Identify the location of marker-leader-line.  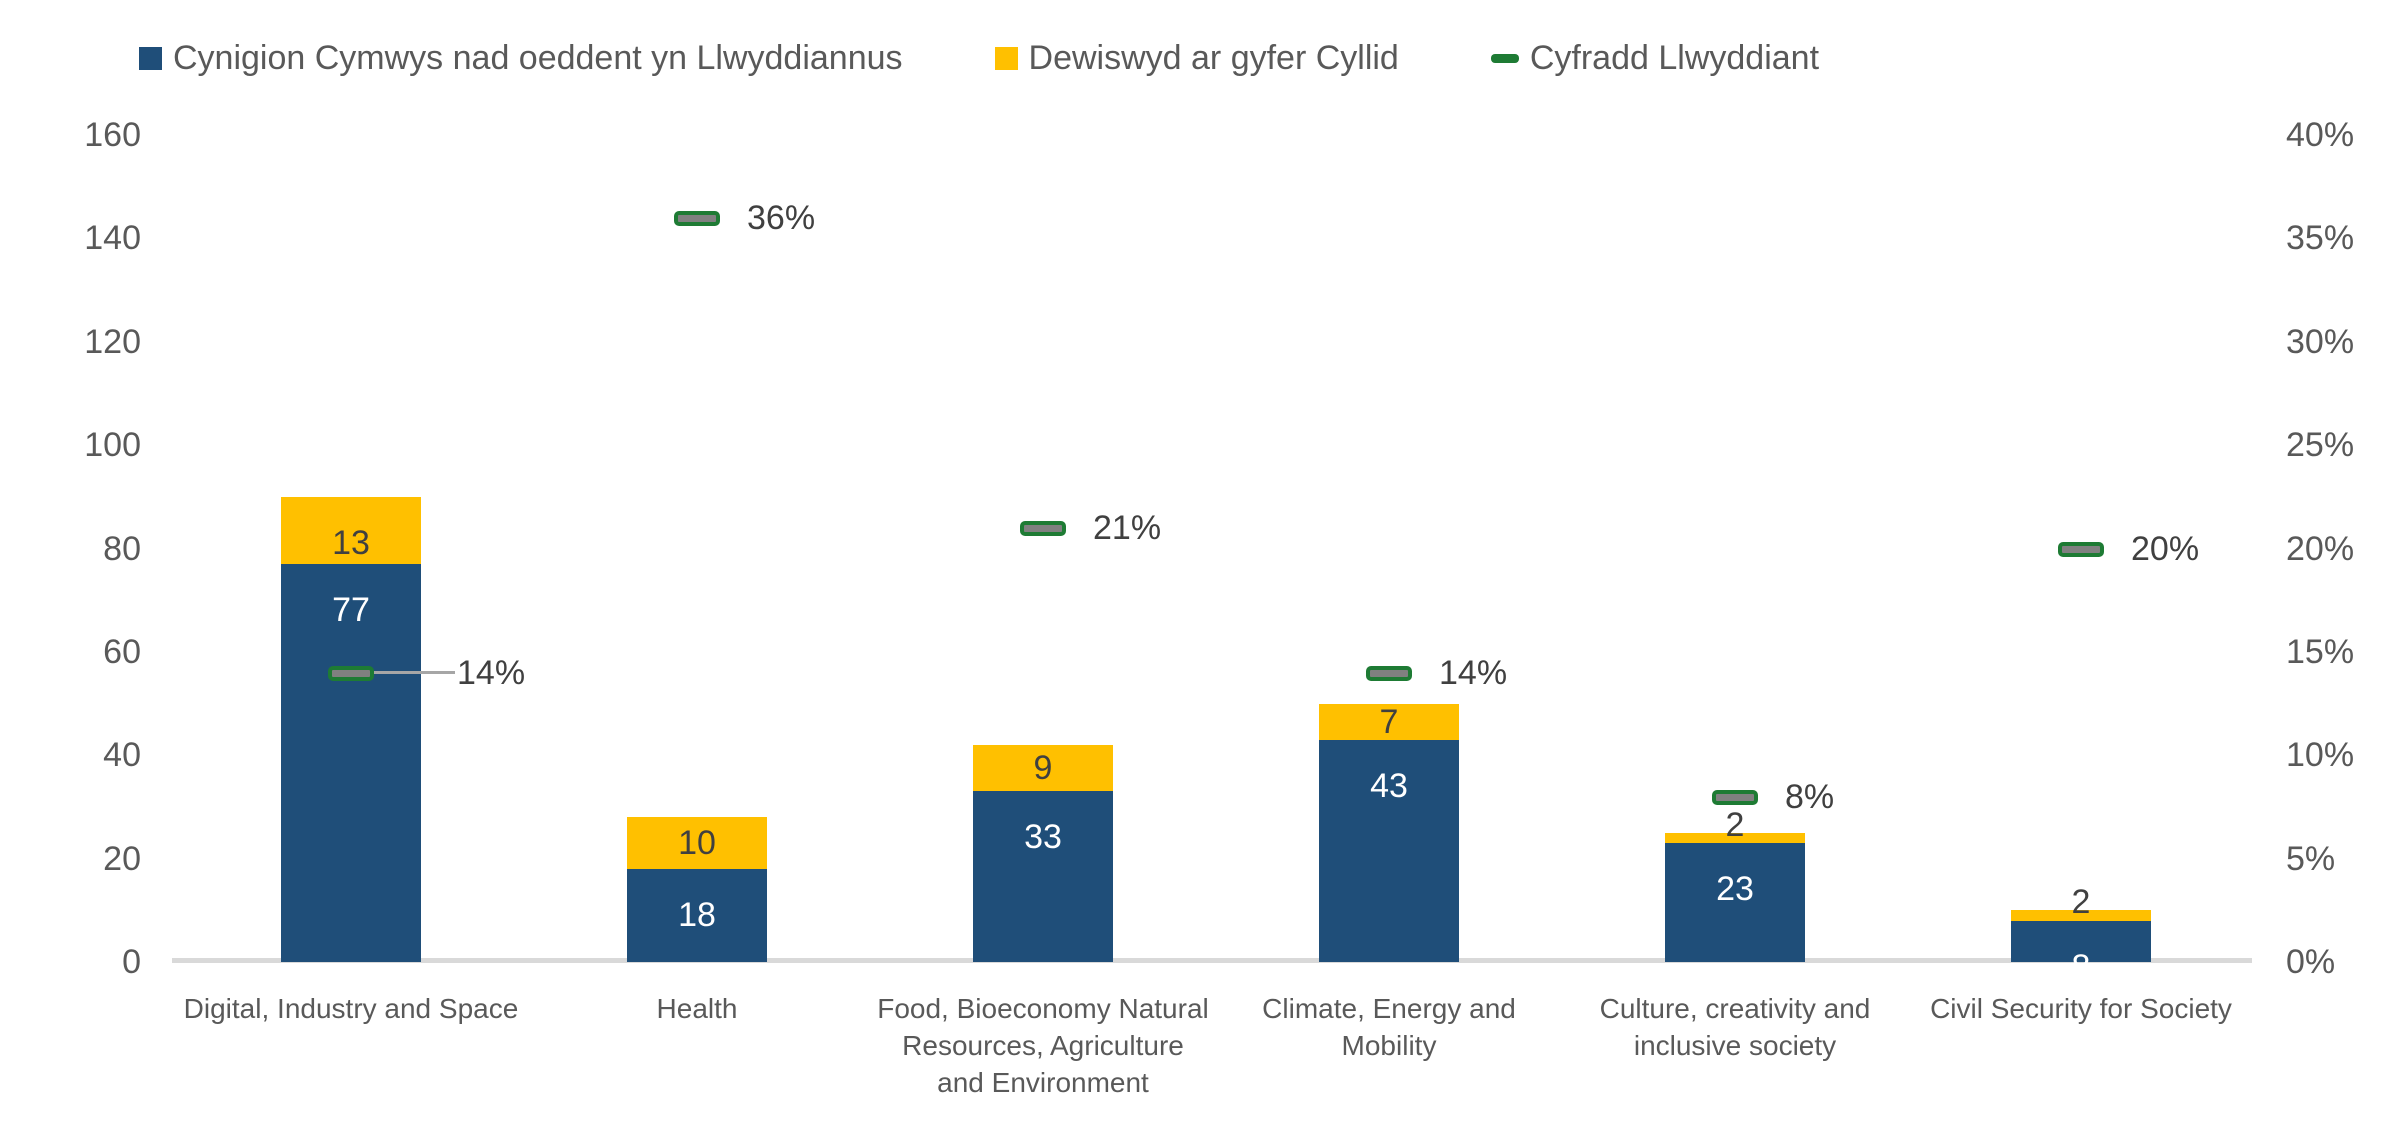
(413, 672).